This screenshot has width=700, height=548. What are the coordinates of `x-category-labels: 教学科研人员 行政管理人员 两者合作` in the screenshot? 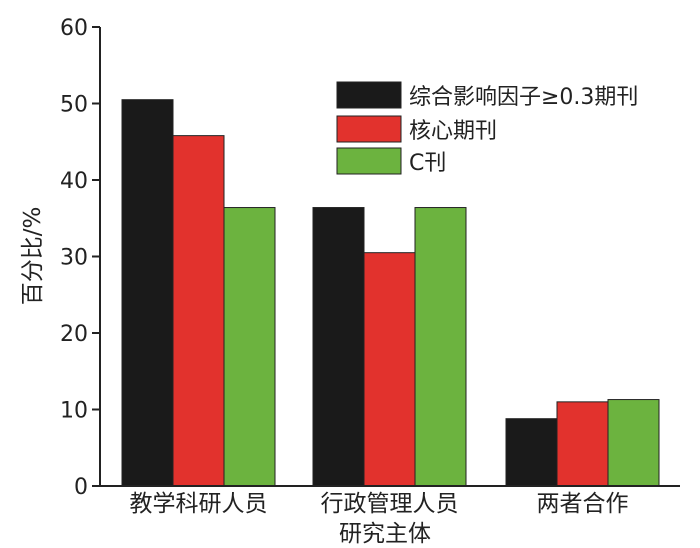 It's located at (379, 504).